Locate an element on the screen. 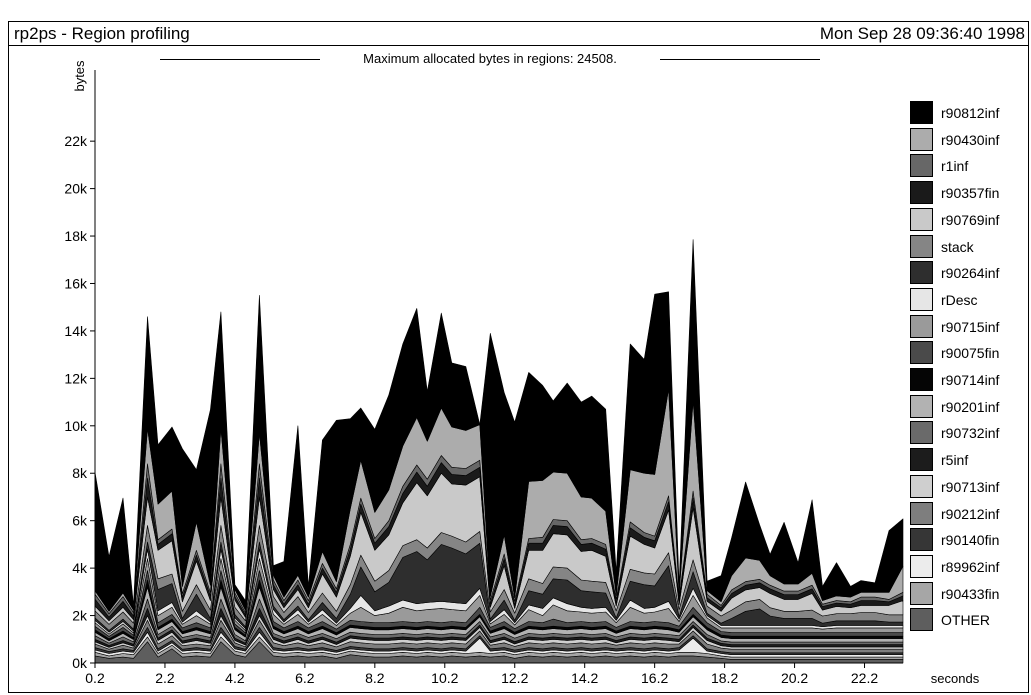 Image resolution: width=1031 pixels, height=695 pixels. legend-item: r90264inf is located at coordinates (969, 273).